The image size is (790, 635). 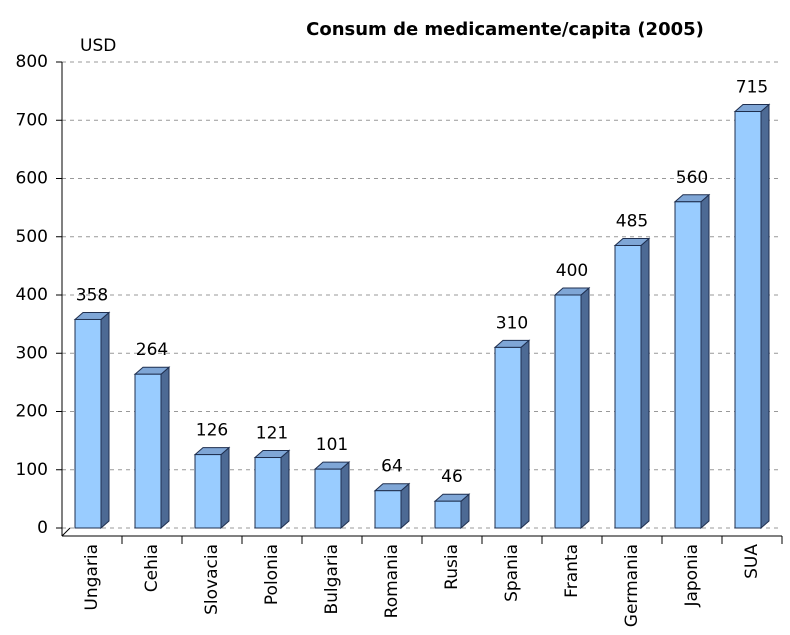 I want to click on value-label: 126, so click(x=212, y=431).